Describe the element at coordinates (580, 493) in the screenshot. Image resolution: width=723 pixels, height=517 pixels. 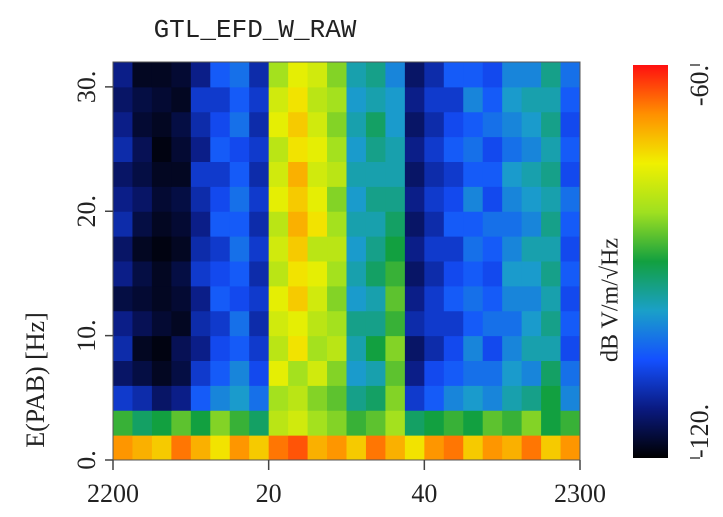
I see `x-tick-label: 2300` at that location.